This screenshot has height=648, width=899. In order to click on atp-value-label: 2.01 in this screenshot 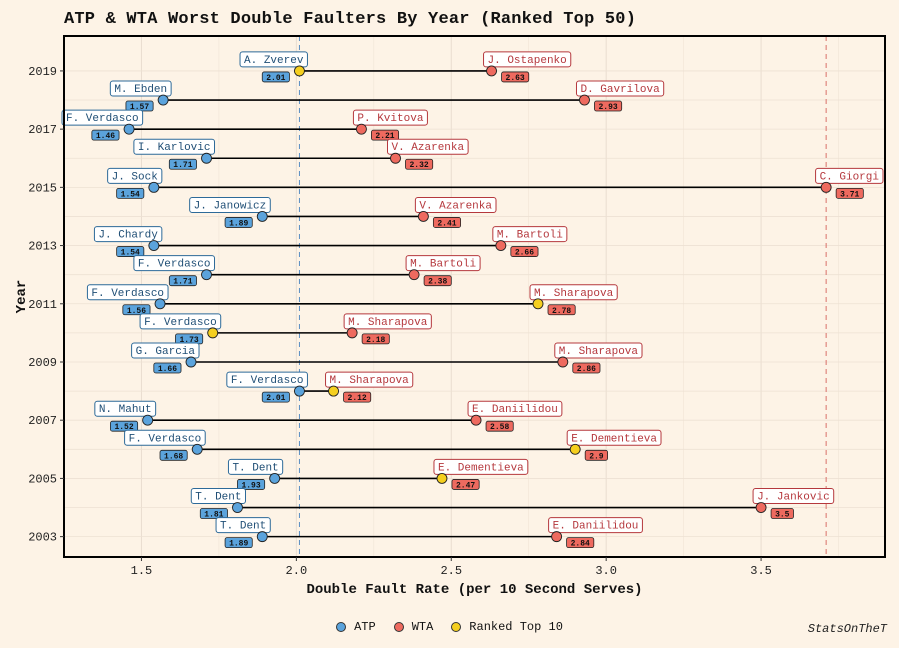, I will do `click(275, 78)`.